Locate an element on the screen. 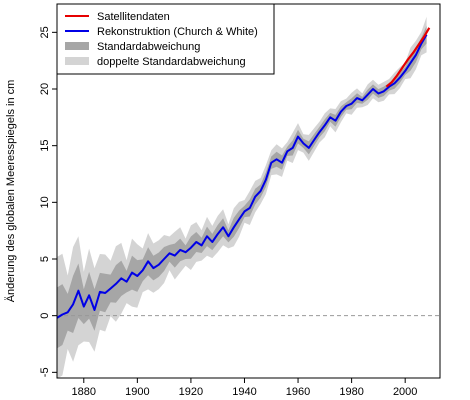 Image resolution: width=470 pixels, height=400 pixels. legend-label-sd1: Standardabweichung is located at coordinates (148, 47).